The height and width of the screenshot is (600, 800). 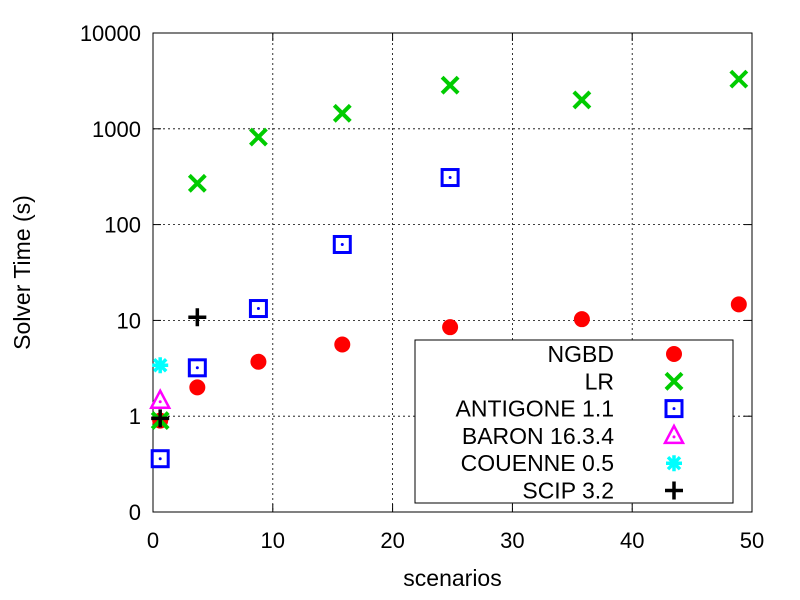 I want to click on y-tick-label: 10000, so click(x=110, y=33).